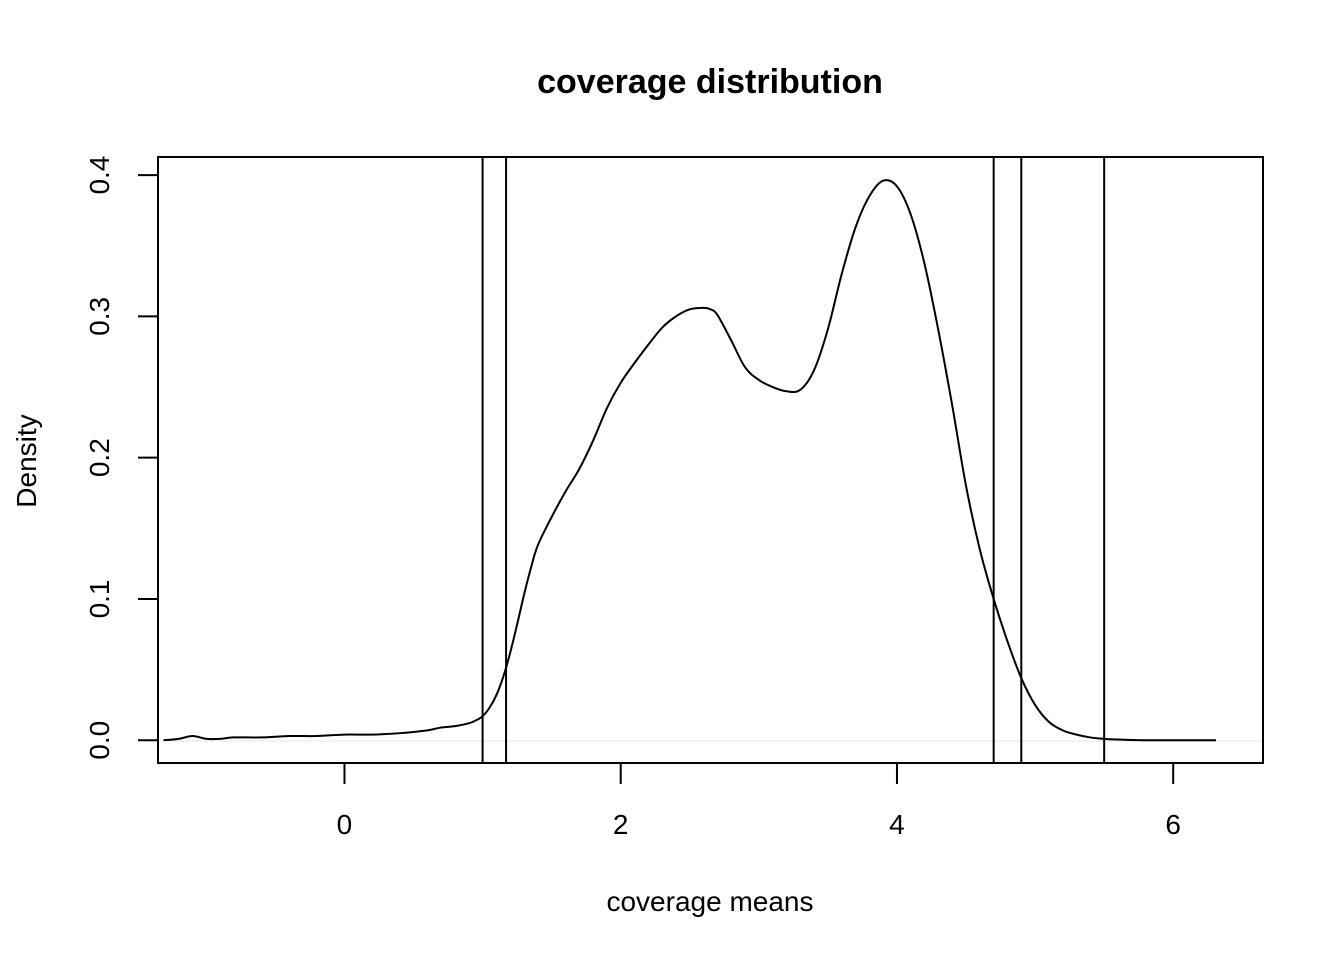  Describe the element at coordinates (897, 824) in the screenshot. I see `x-tick-label: 4` at that location.